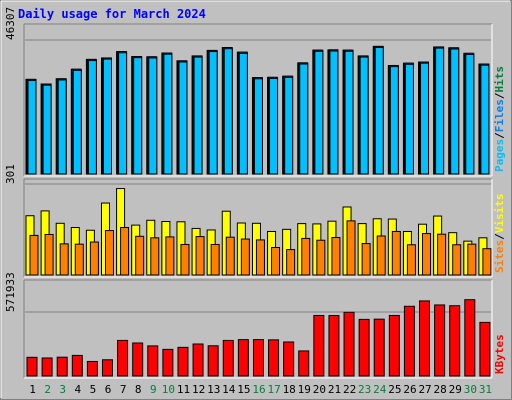  Describe the element at coordinates (273, 389) in the screenshot. I see `x-tick-label: 17` at that location.